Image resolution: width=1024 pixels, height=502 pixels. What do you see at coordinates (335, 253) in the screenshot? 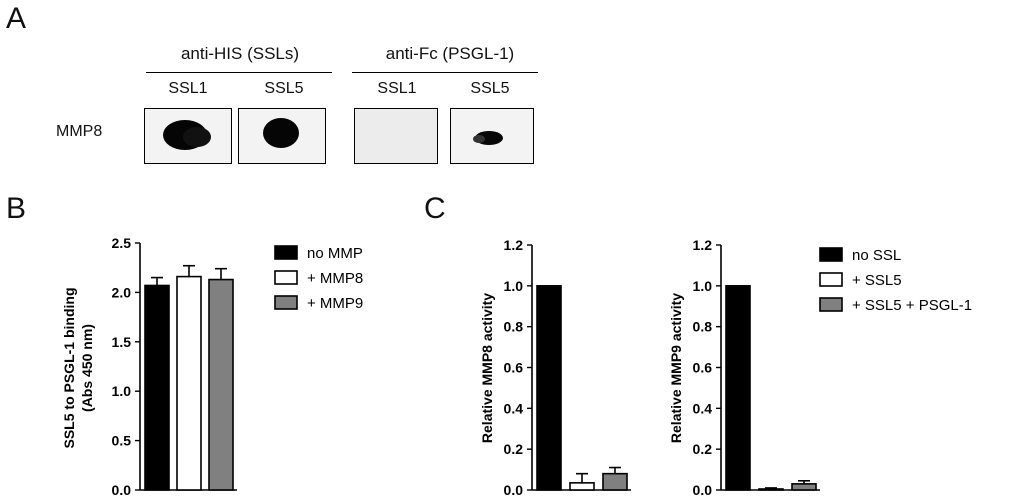
I see `chart0-legend-label-1: no MMP` at bounding box center [335, 253].